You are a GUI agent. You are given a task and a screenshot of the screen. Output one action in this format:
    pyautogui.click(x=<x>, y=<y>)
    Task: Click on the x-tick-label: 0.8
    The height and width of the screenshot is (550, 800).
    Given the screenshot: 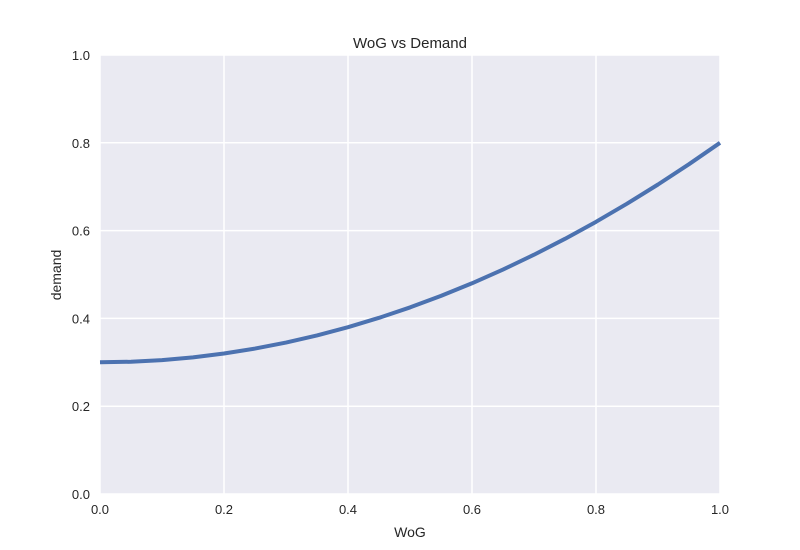 What is the action you would take?
    pyautogui.click(x=596, y=509)
    